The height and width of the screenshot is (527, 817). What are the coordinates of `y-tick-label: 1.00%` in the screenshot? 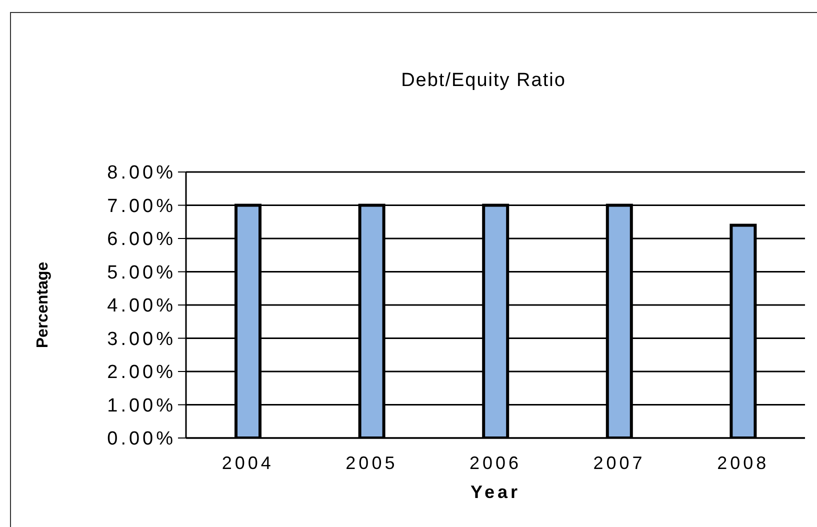 It's located at (141, 405).